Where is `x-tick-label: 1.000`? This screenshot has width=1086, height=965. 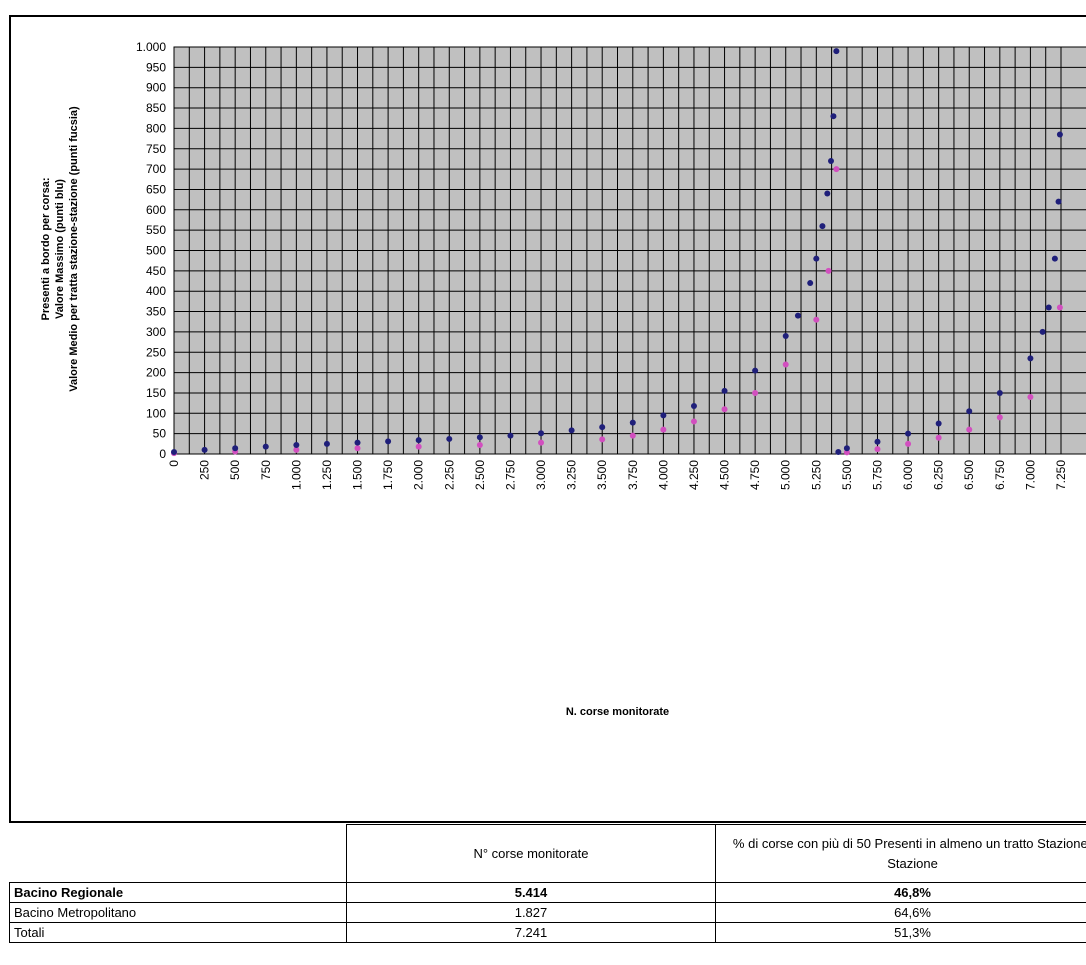 x-tick-label: 1.000 is located at coordinates (296, 475).